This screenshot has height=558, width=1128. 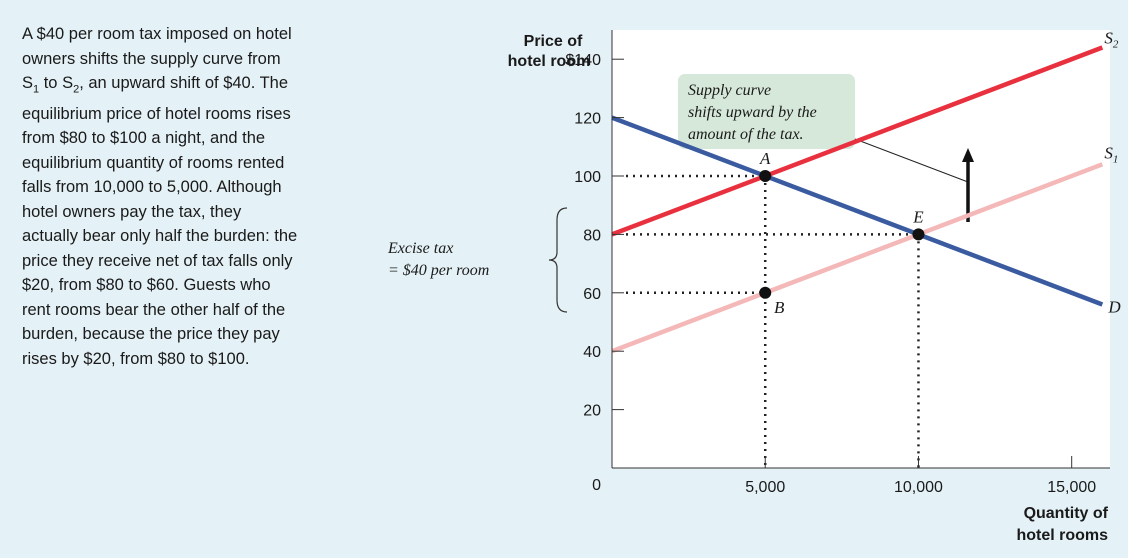 I want to click on y-axis-title-line1: Price of, so click(x=553, y=41).